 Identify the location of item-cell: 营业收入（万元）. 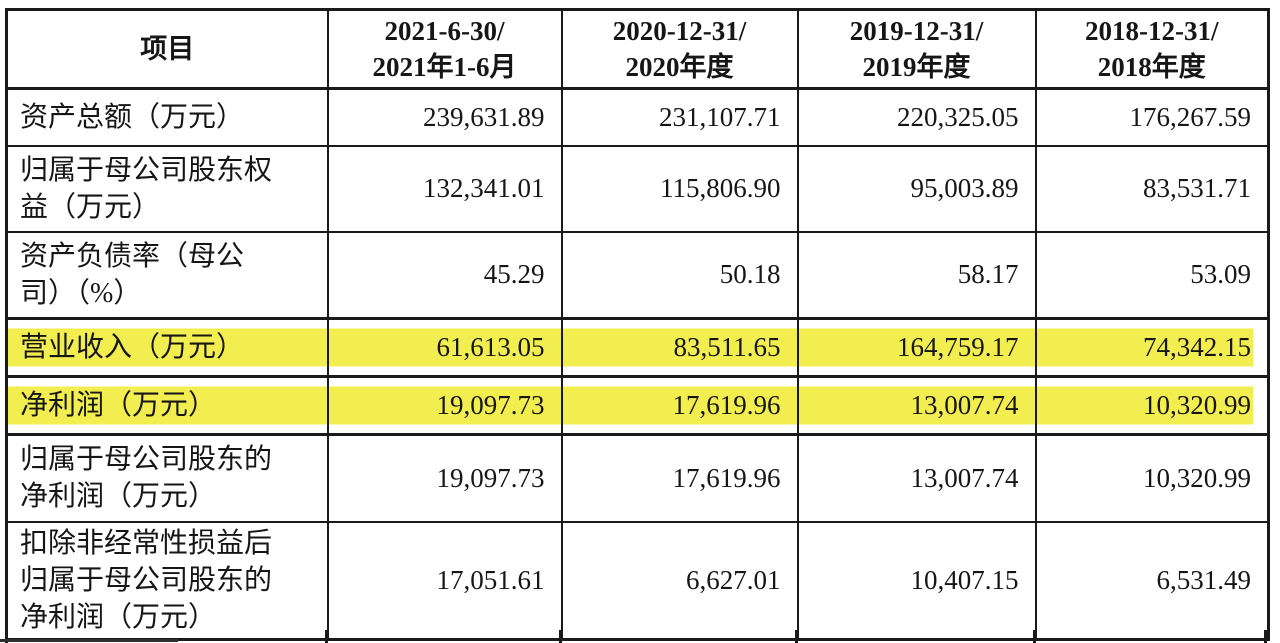
(167, 347).